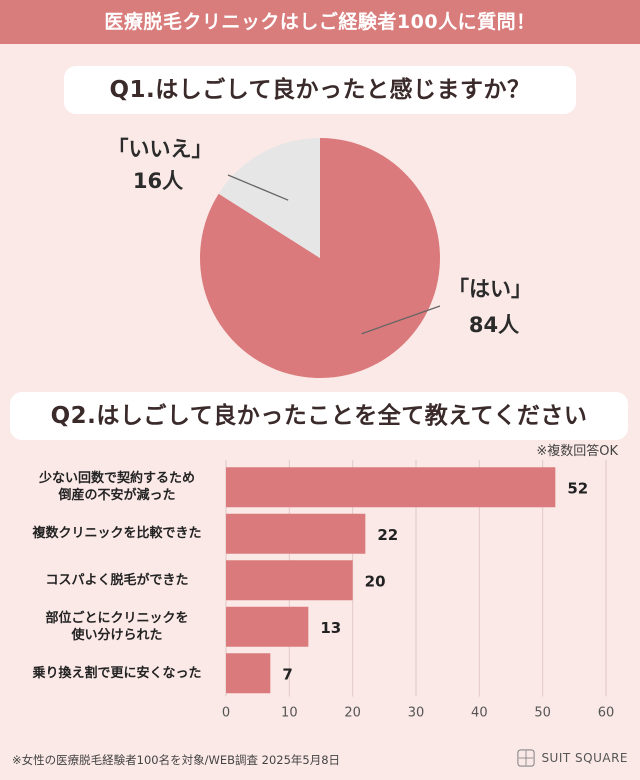 The image size is (640, 780). Describe the element at coordinates (577, 451) in the screenshot. I see `multiple-answer-note: ※複数回答OK` at that location.